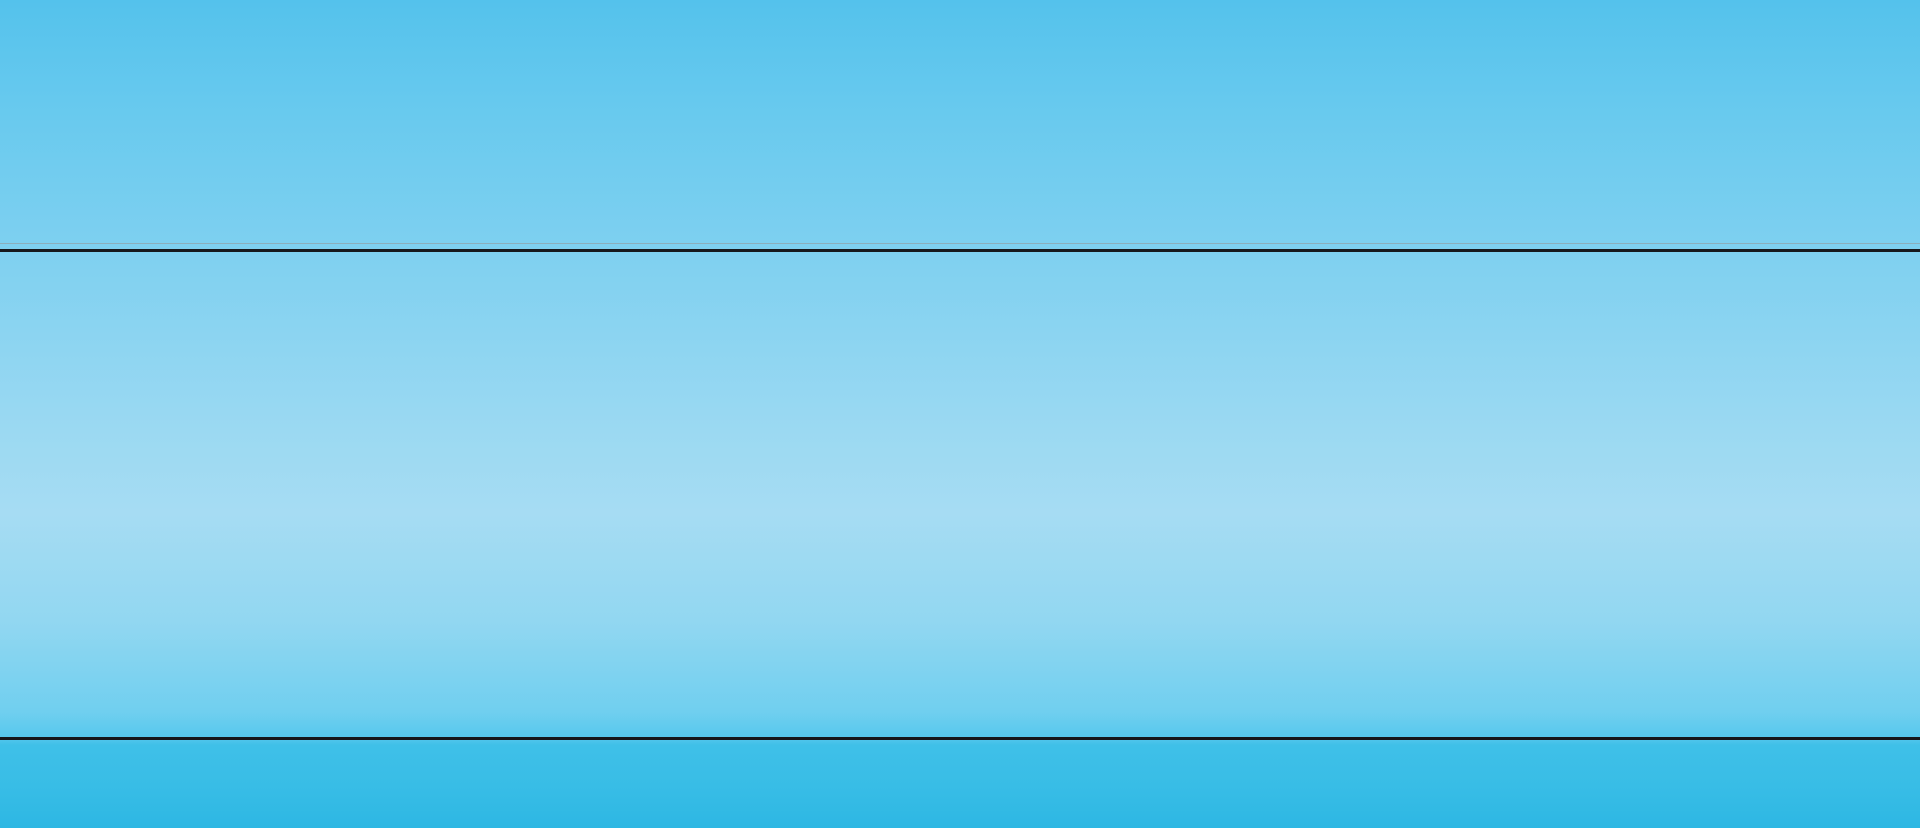 The image size is (1920, 828). Describe the element at coordinates (960, 250) in the screenshot. I see `top-axis-line` at that location.